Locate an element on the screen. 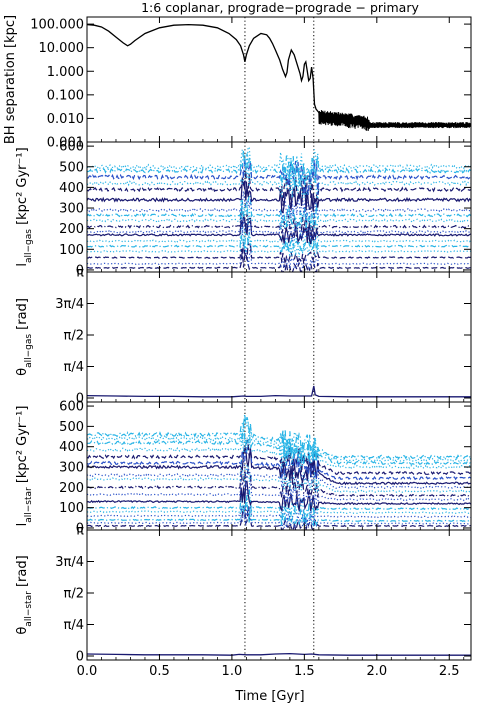 This screenshot has width=479, height=707. y-tick-label: 0.010 is located at coordinates (65, 119).